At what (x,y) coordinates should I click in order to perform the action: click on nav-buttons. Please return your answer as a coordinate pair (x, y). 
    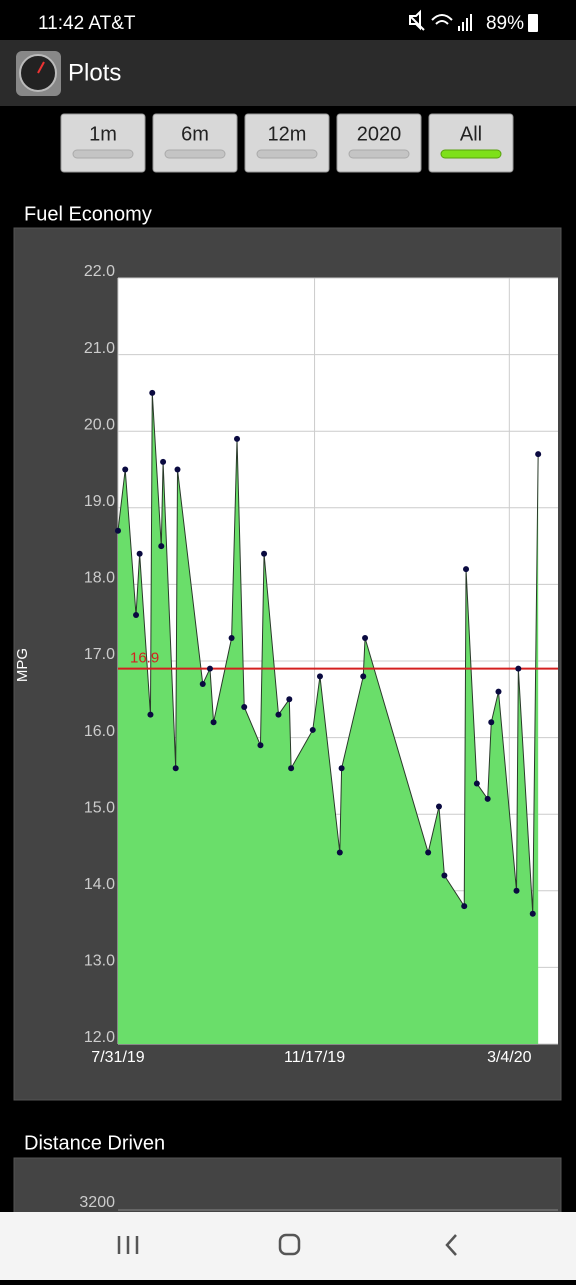
    Looking at the image, I should click on (287, 1244).